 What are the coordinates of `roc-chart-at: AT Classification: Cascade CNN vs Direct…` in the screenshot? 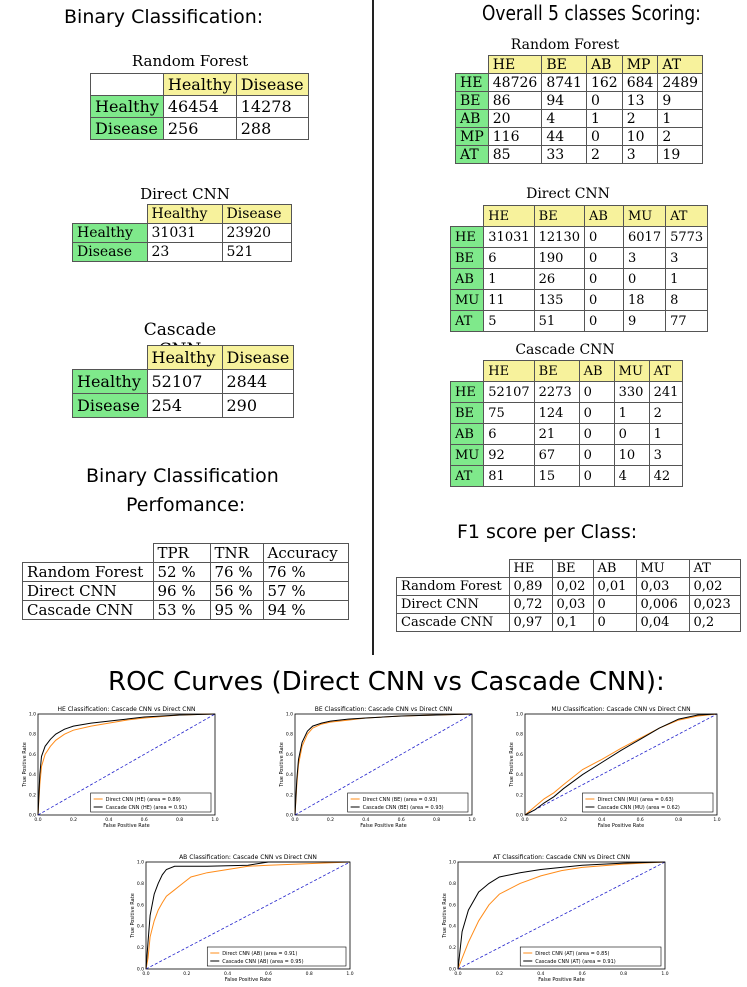 It's located at (555, 918).